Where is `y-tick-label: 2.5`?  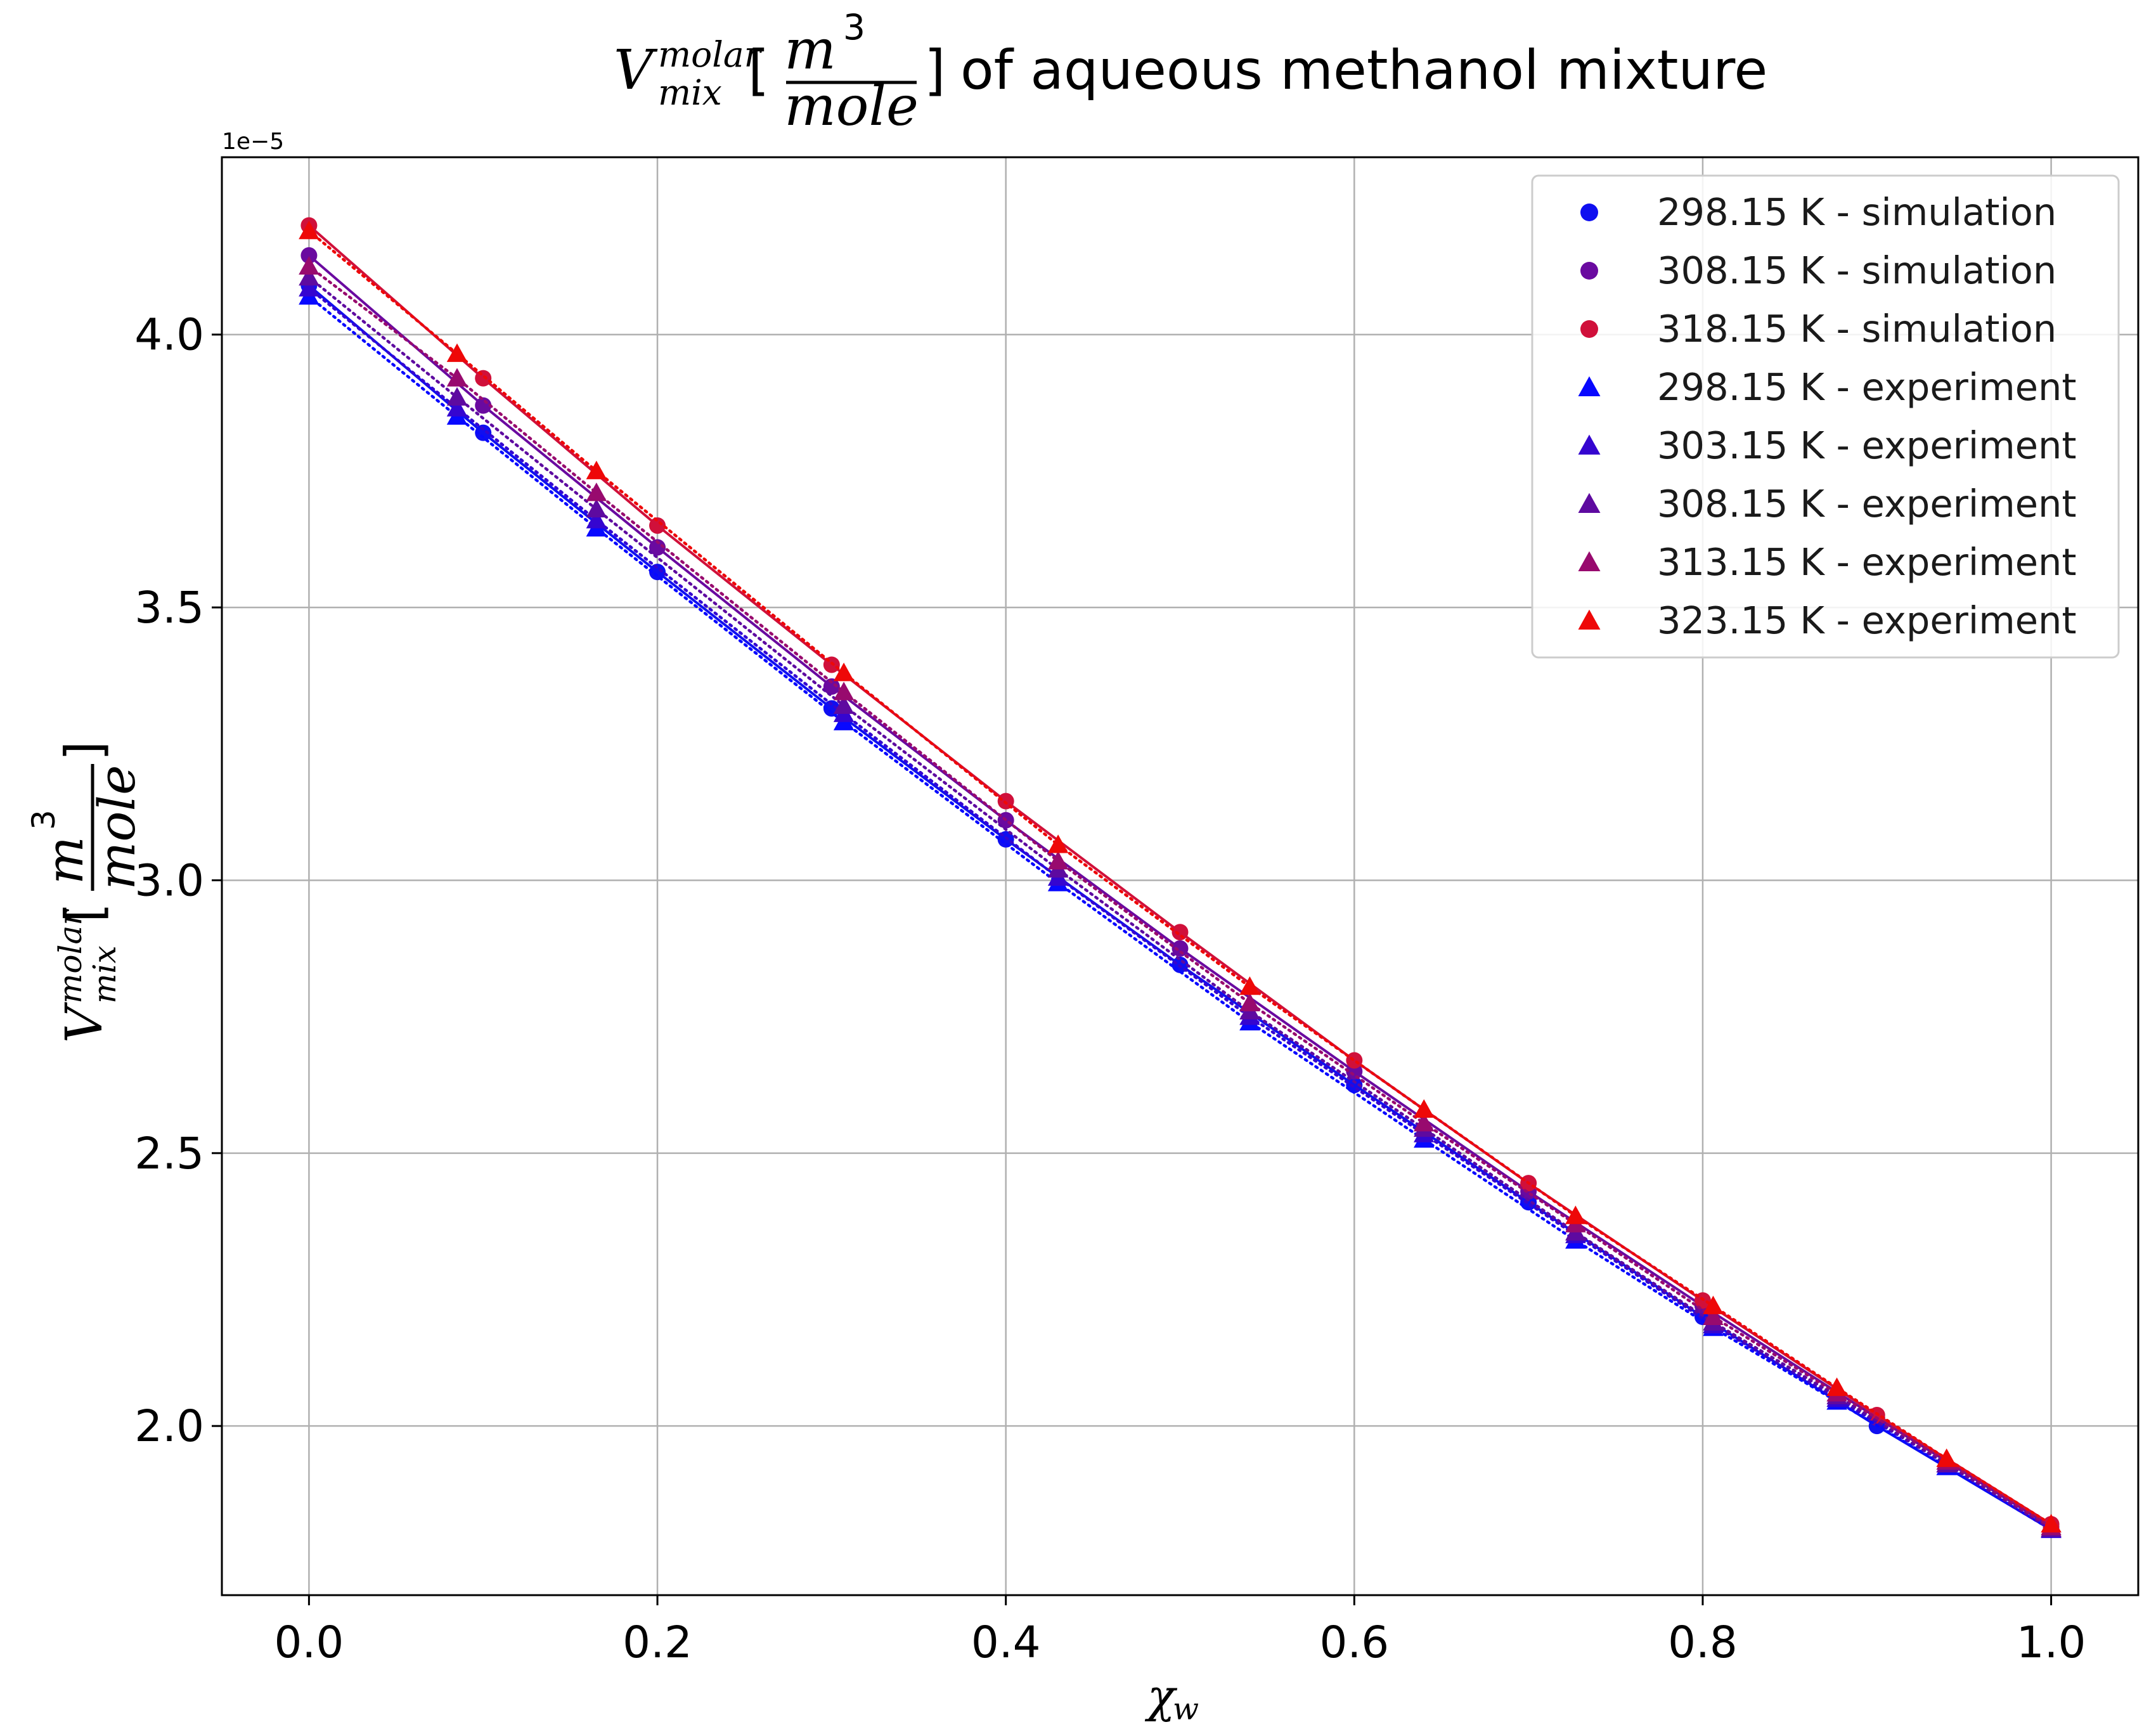 y-tick-label: 2.5 is located at coordinates (169, 1154).